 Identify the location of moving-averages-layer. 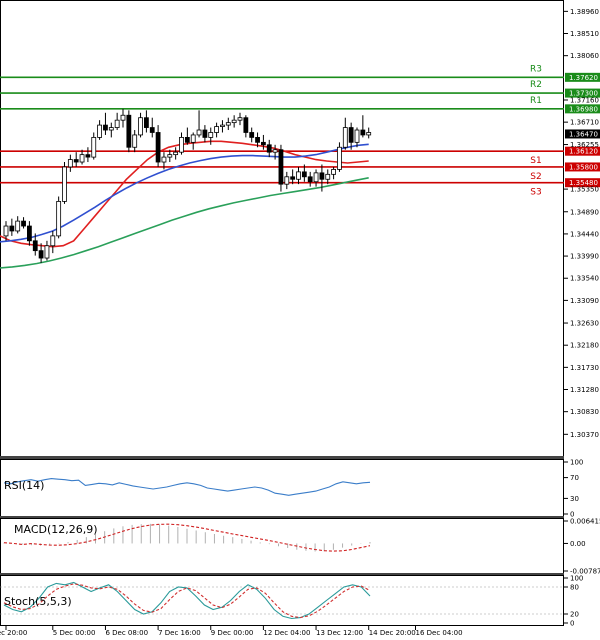
(184, 204).